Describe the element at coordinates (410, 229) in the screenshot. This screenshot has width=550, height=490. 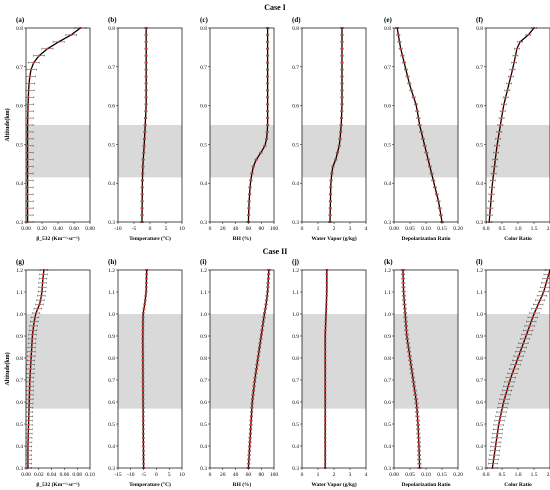
I see `x-tick-label: 0.05` at that location.